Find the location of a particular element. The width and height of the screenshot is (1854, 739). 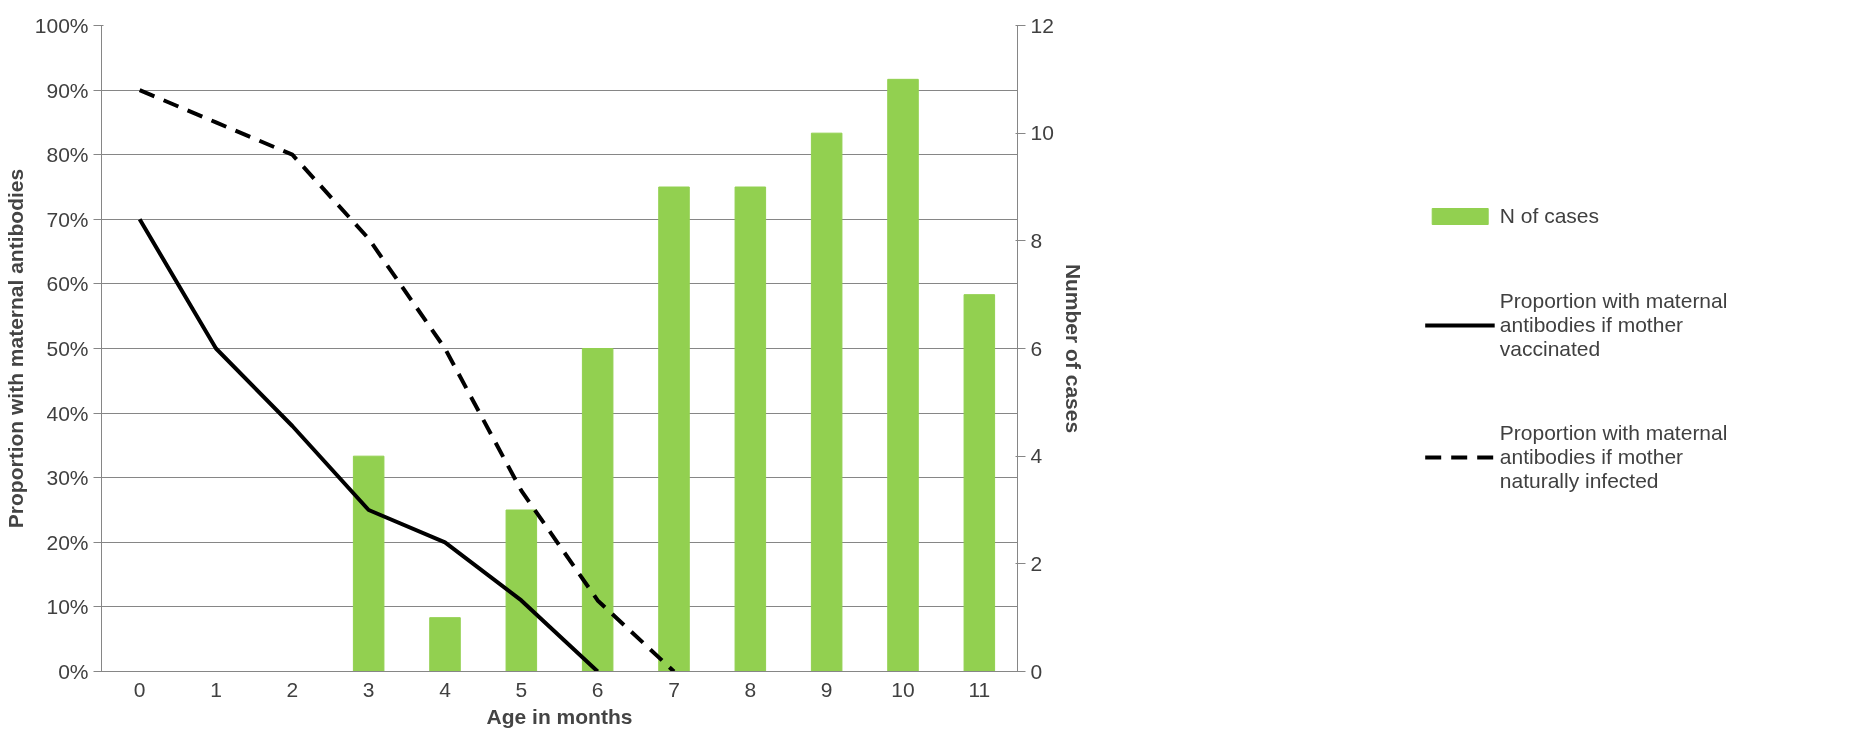

y2-tick-label: 12 is located at coordinates (1042, 25).